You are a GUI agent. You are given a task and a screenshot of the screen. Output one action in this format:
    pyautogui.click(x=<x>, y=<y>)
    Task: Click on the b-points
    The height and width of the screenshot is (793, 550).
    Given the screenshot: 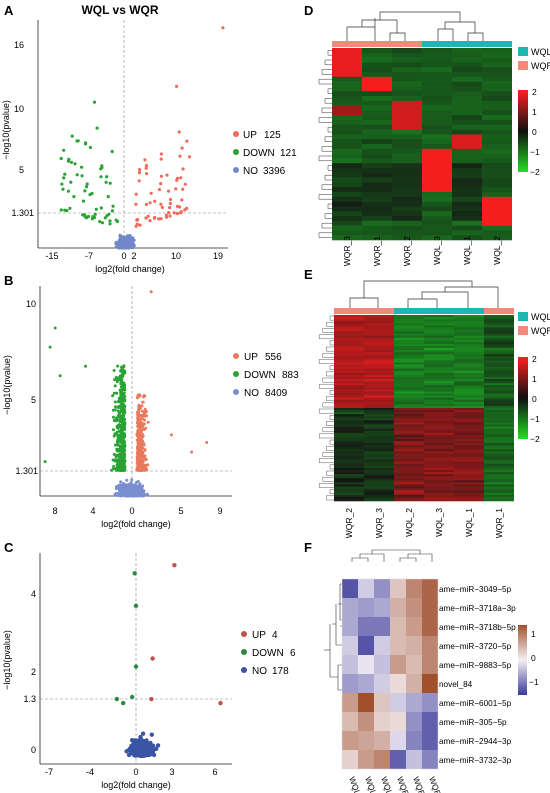 What is the action you would take?
    pyautogui.click(x=126, y=394)
    